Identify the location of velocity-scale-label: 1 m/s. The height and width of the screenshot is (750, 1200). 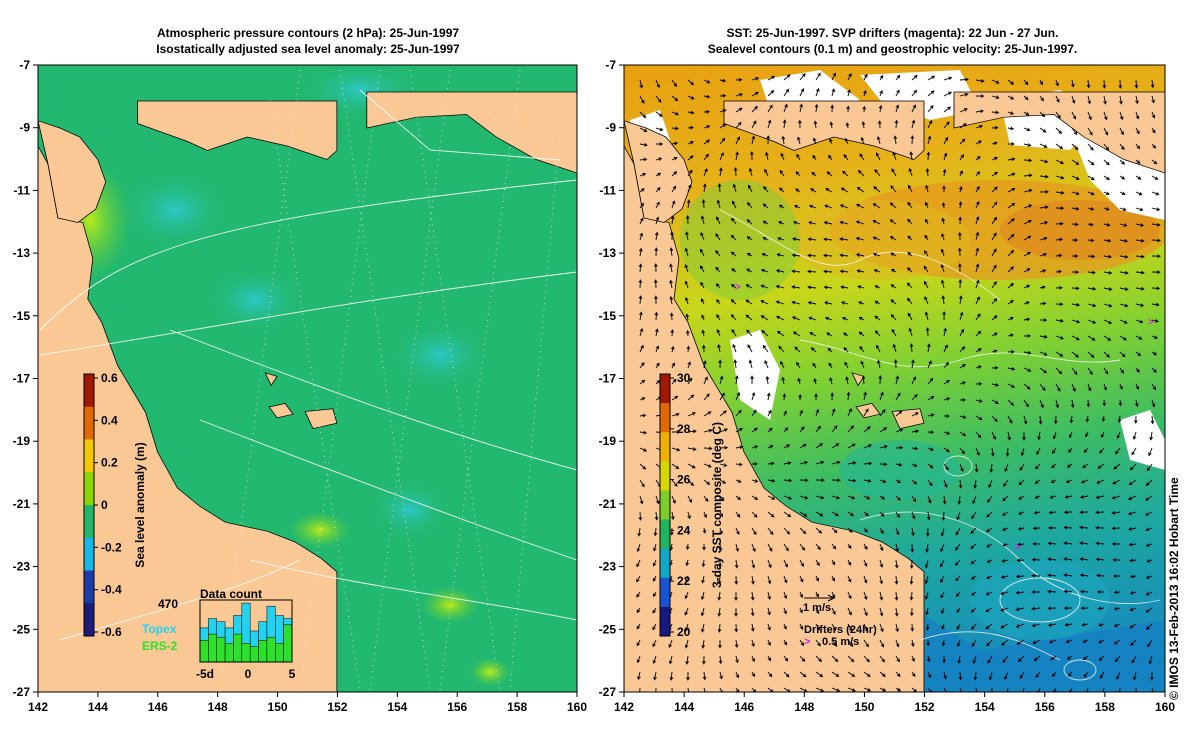
(817, 608).